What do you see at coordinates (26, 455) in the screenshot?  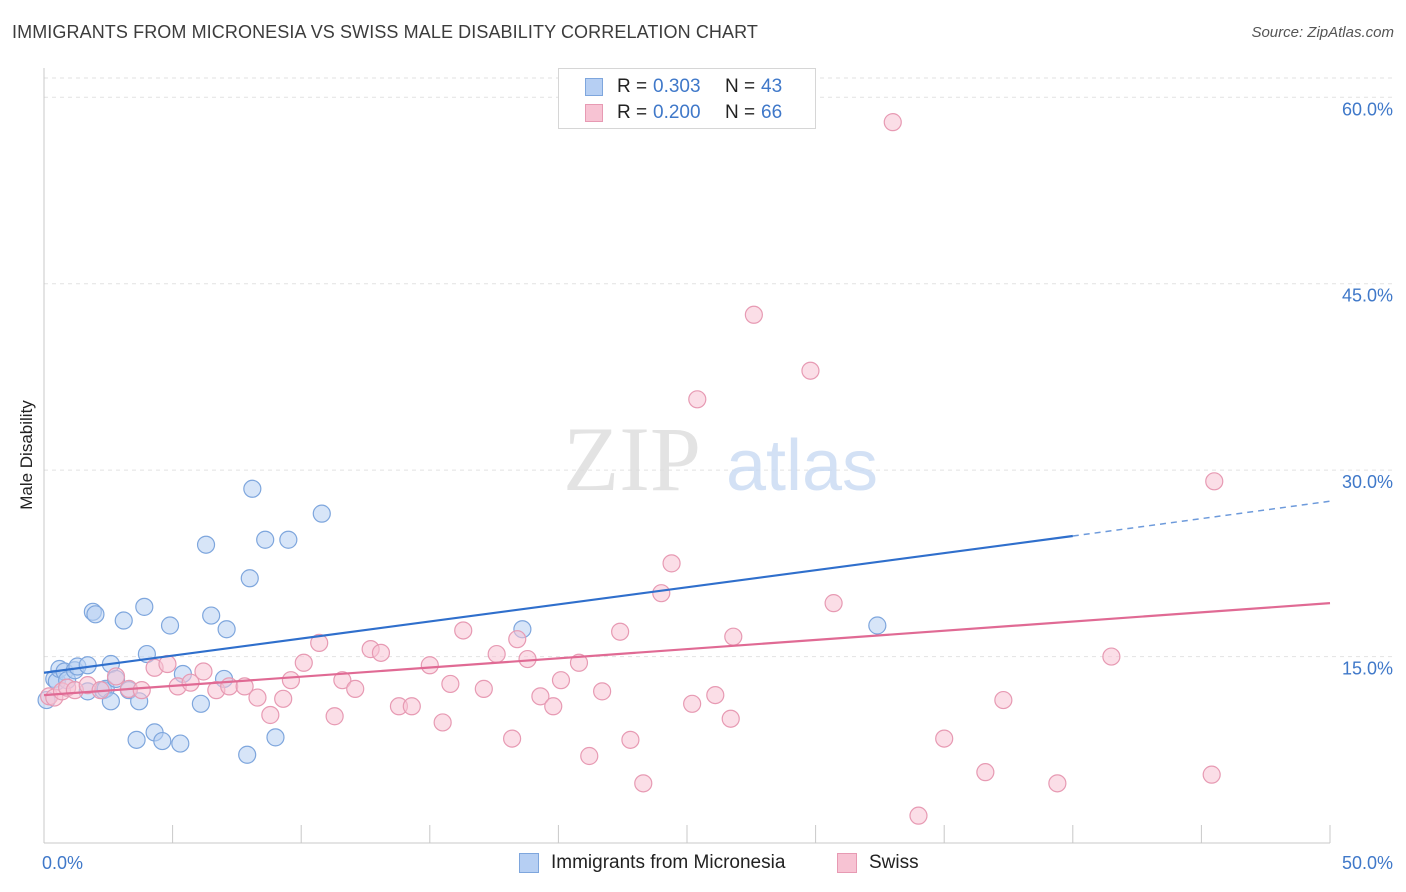 I see `y-axis-label: Male Disability` at bounding box center [26, 455].